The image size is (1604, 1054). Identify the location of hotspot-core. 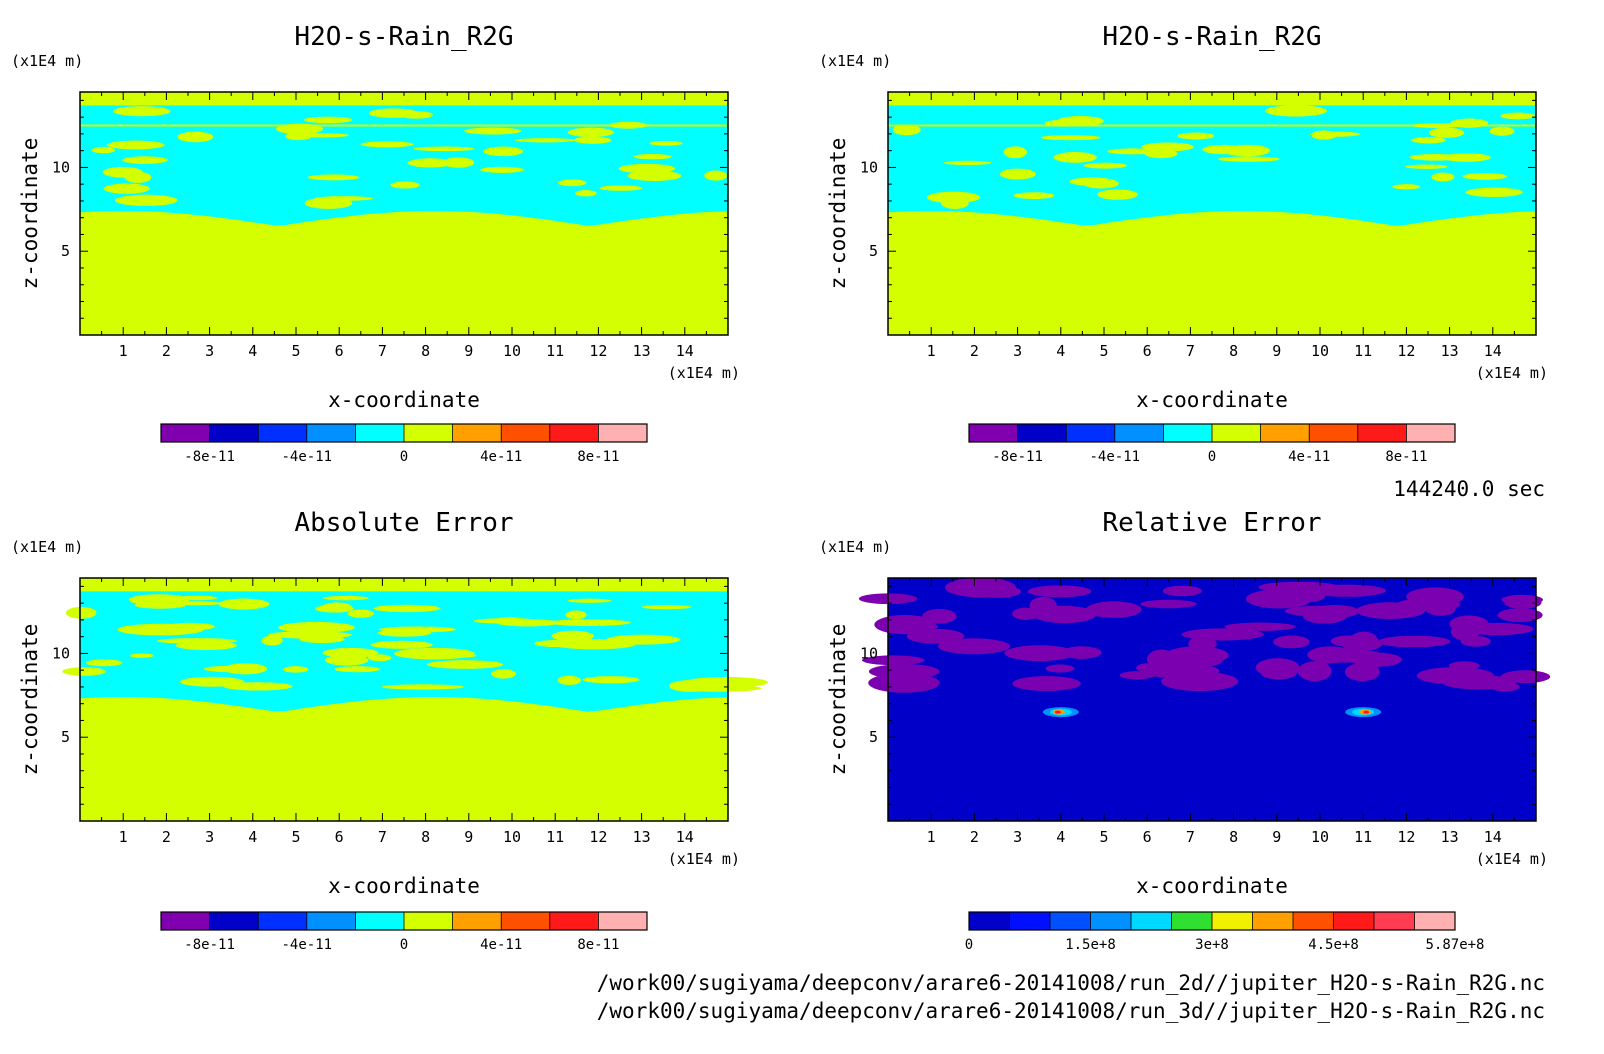
(1057, 712).